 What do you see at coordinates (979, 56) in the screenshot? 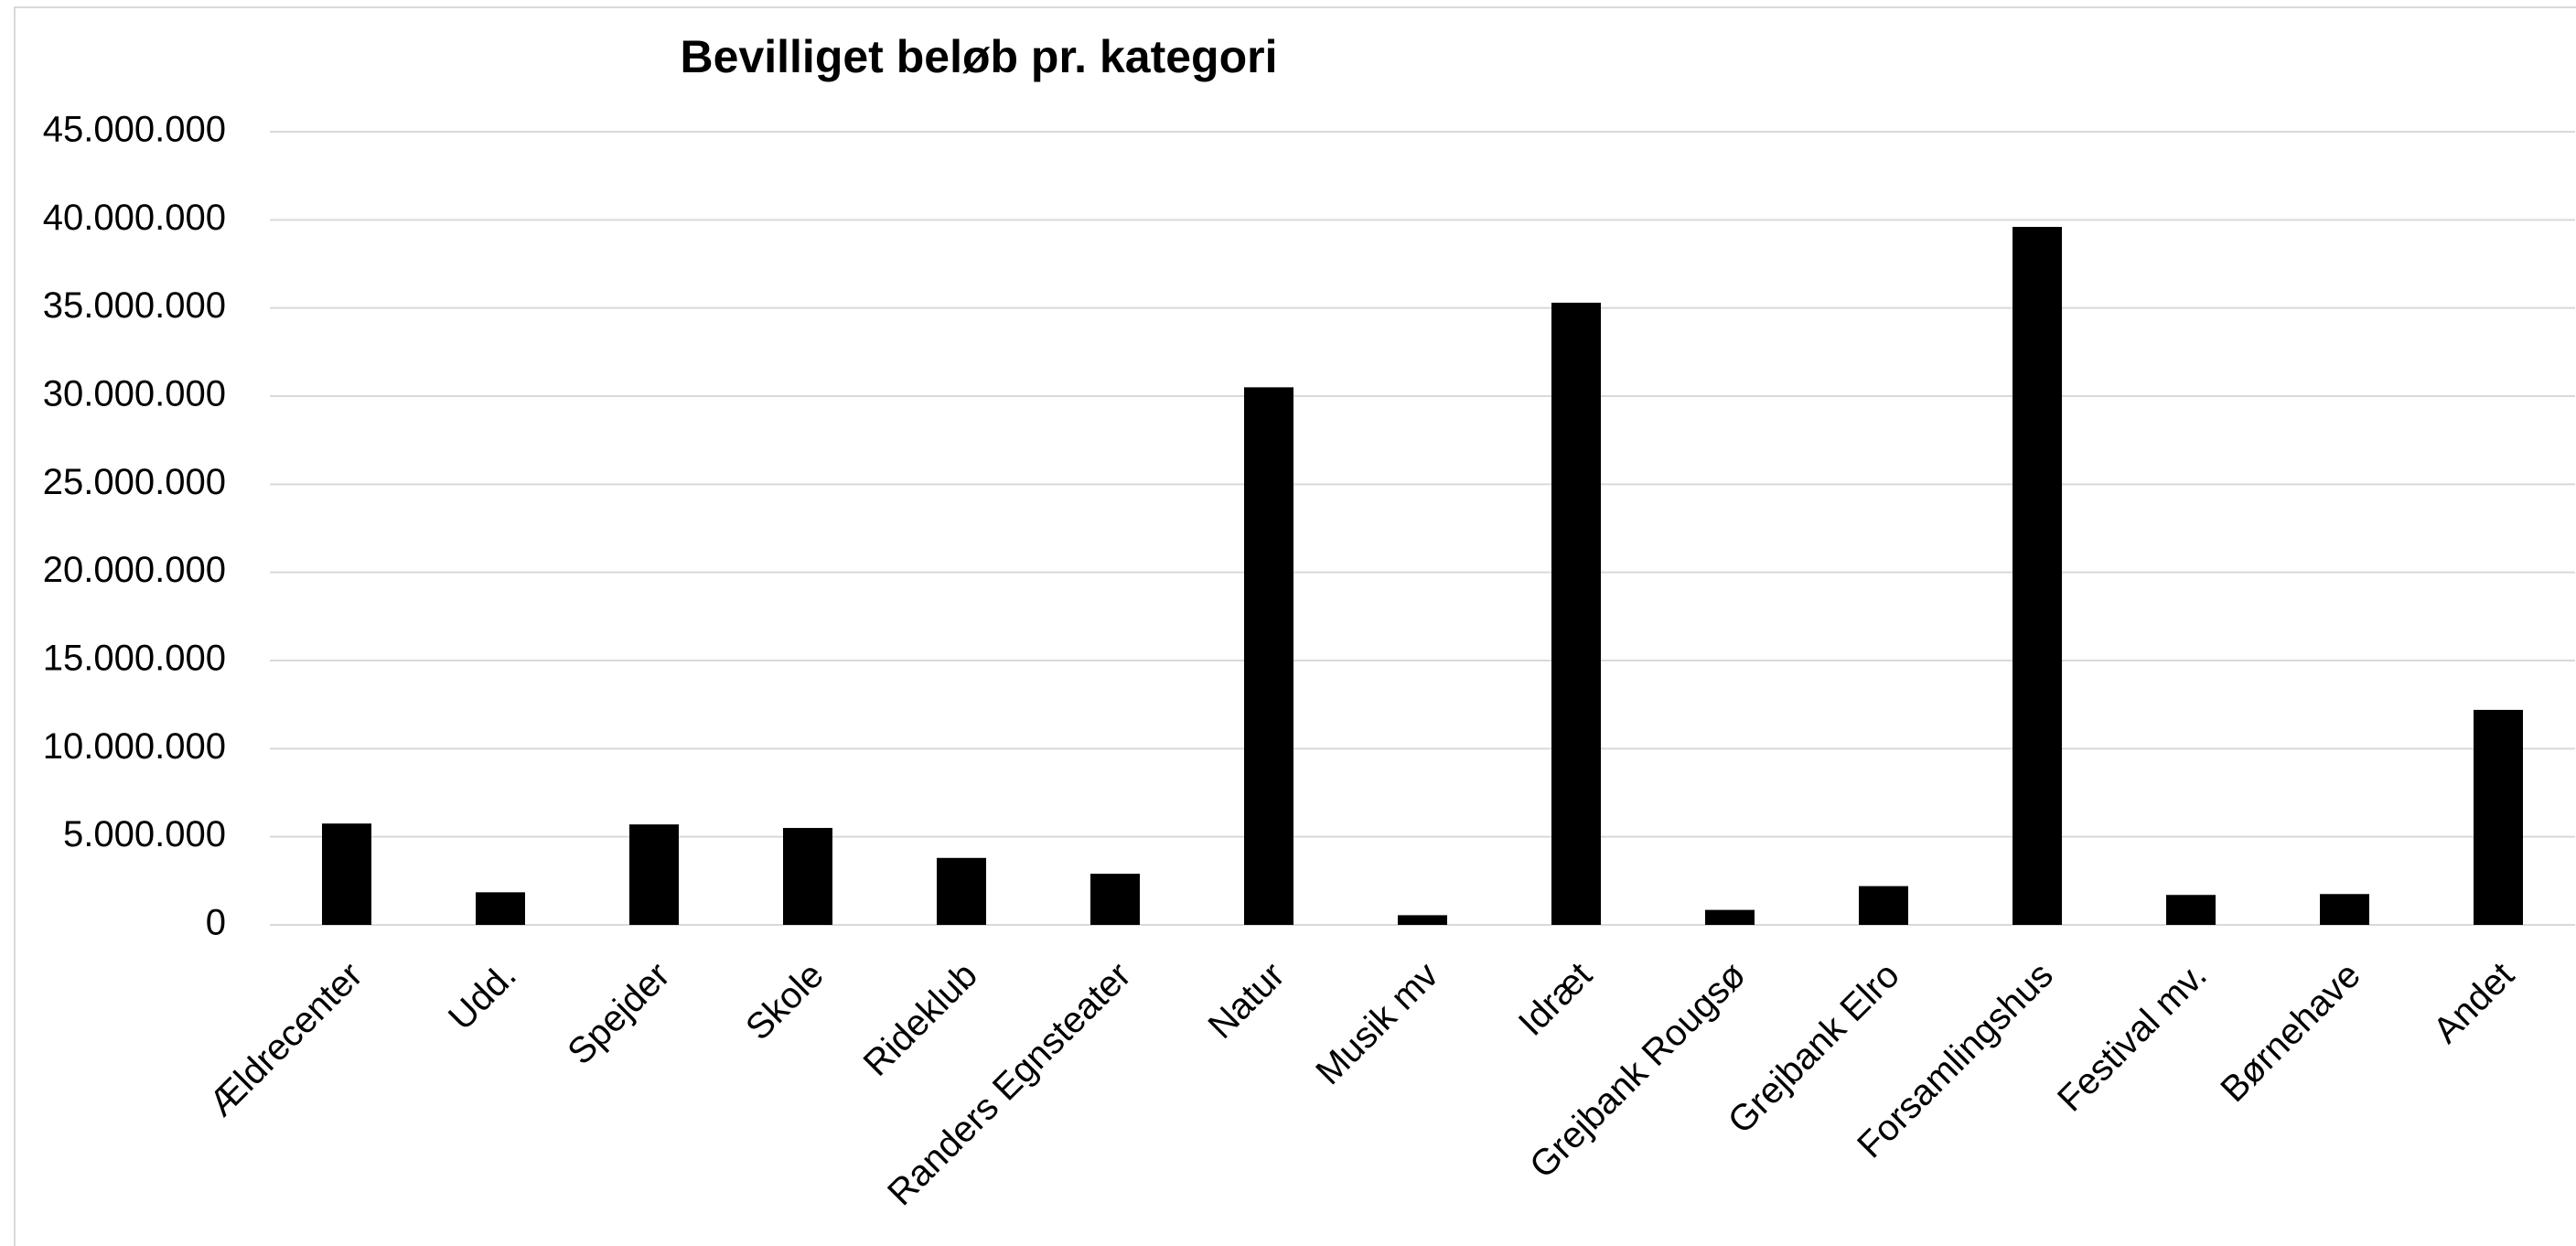
I see `chart-title: Bevilliget beløb pr. kategori` at bounding box center [979, 56].